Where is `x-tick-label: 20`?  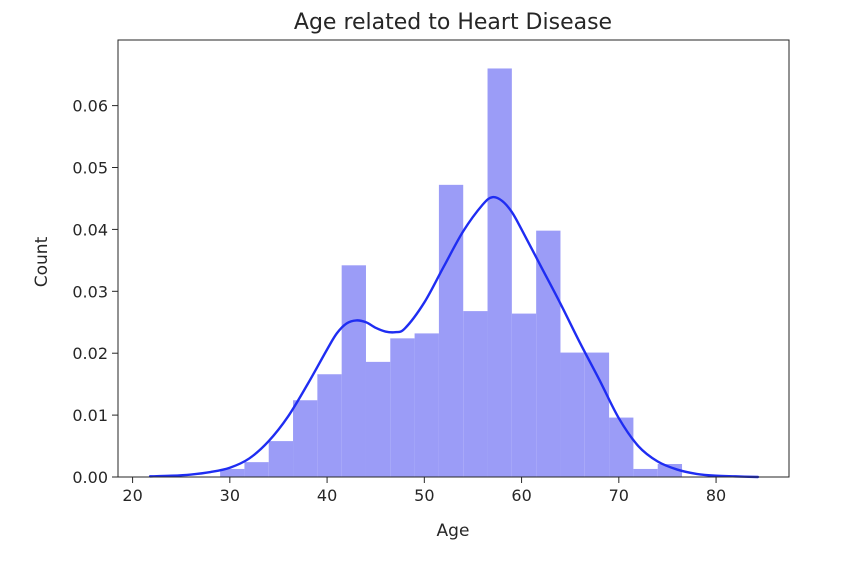
x-tick-label: 20 is located at coordinates (132, 495).